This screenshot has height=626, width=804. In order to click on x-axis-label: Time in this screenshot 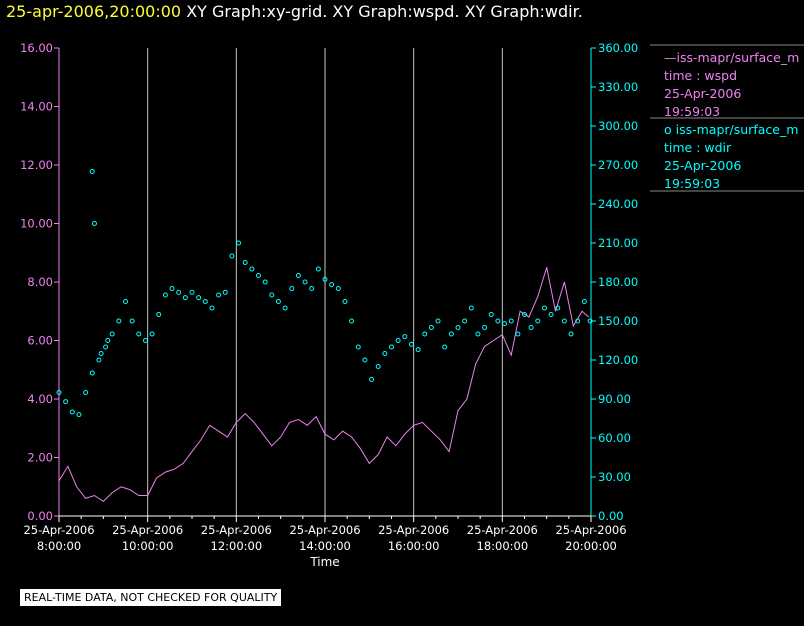, I will do `click(324, 562)`.